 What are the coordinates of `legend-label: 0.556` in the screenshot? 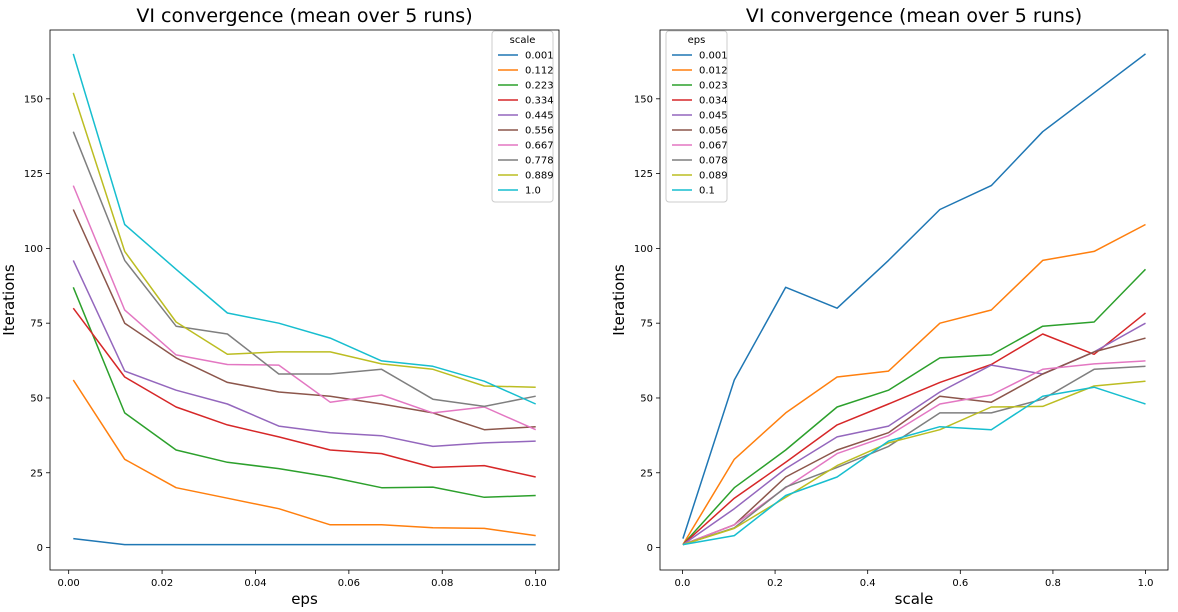 It's located at (539, 131).